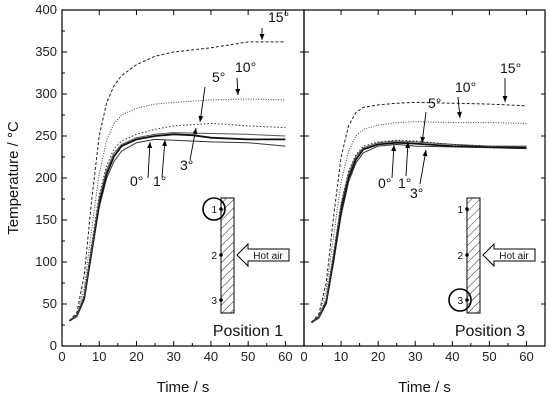 This screenshot has width=550, height=400. What do you see at coordinates (46, 51) in the screenshot?
I see `y-tick-label: 350` at bounding box center [46, 51].